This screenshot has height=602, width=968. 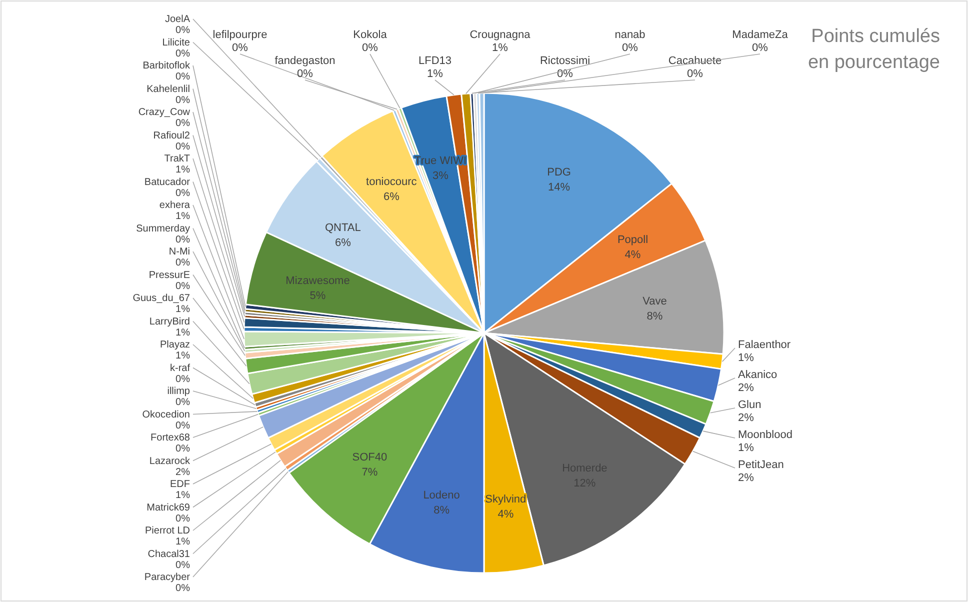 I want to click on slice-label: Pierrot LD, so click(x=167, y=531).